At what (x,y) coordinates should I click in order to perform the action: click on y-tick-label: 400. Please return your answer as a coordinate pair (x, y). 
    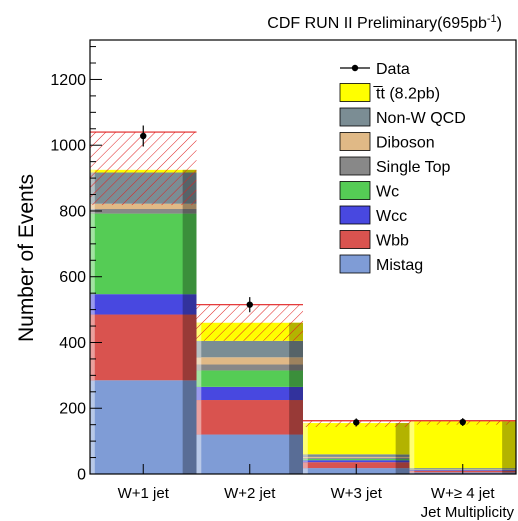
    Looking at the image, I should click on (72, 343).